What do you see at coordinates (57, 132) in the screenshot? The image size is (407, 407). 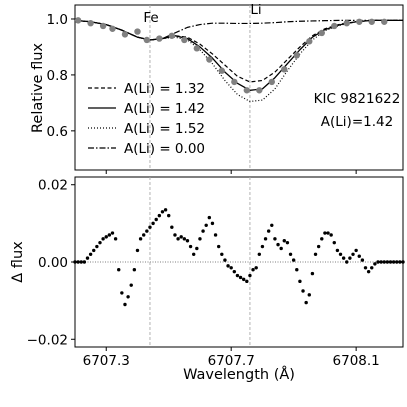 I see `top-ytick-label: 0.6` at bounding box center [57, 132].